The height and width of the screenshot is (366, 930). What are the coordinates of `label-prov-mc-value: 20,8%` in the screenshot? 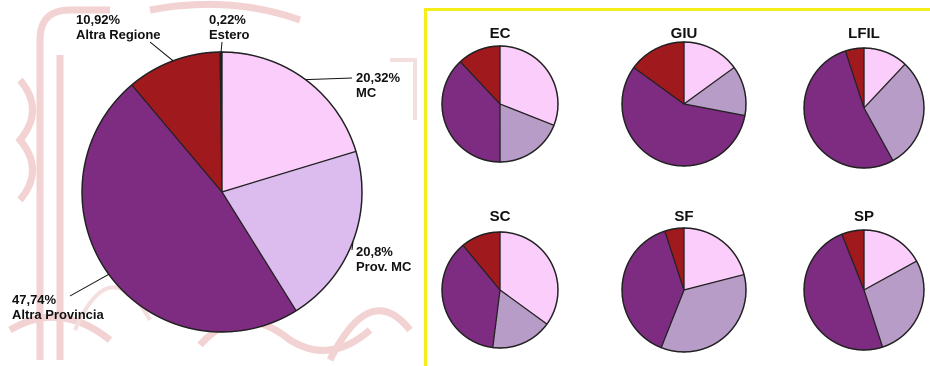 It's located at (383, 251).